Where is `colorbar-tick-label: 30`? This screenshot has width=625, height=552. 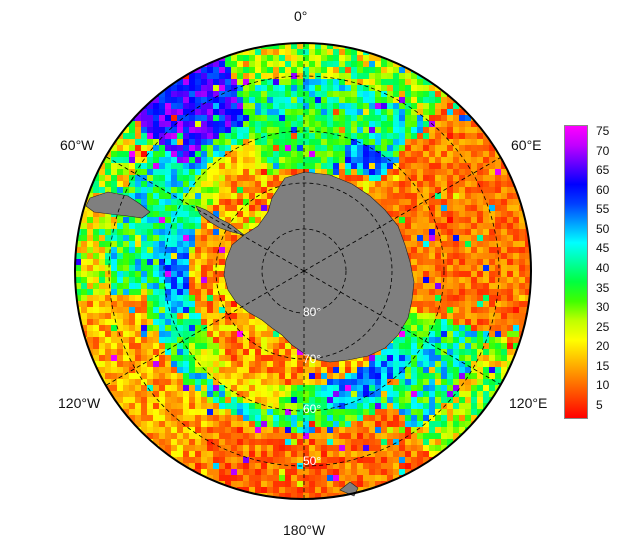 colorbar-tick-label: 30 is located at coordinates (603, 307).